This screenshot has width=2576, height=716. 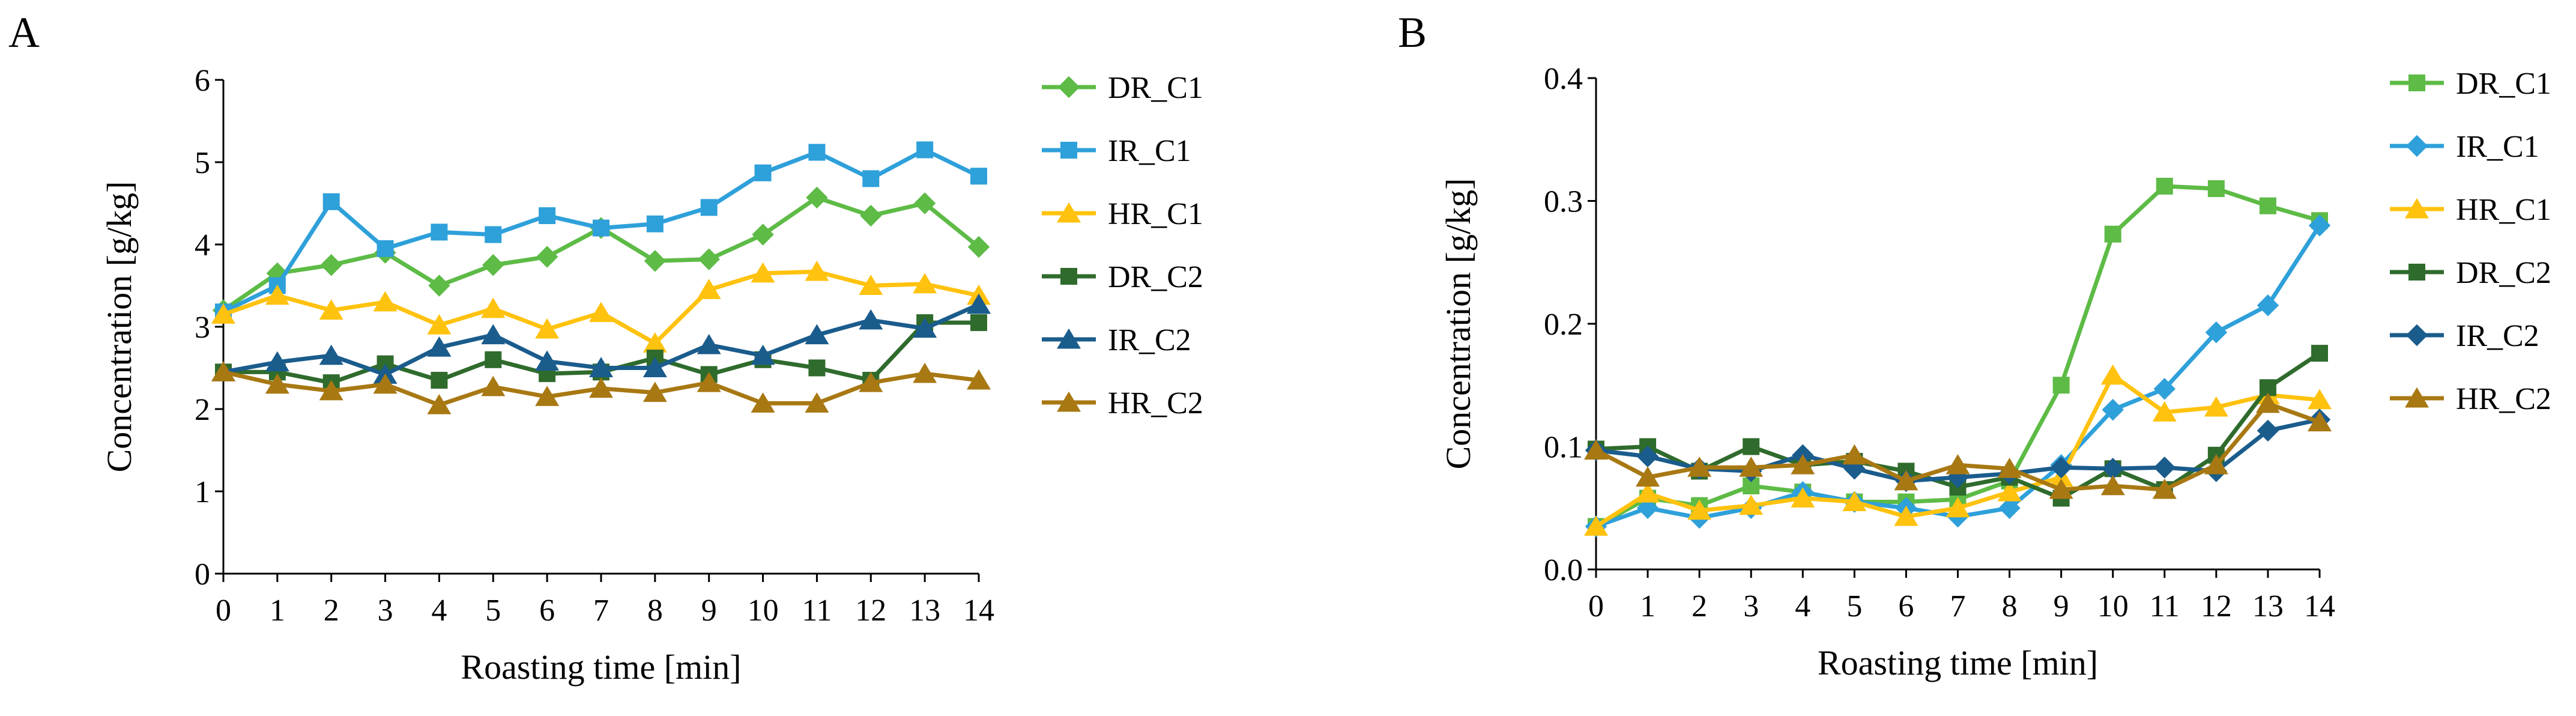 I want to click on legend-label: IR_C2, so click(x=2497, y=336).